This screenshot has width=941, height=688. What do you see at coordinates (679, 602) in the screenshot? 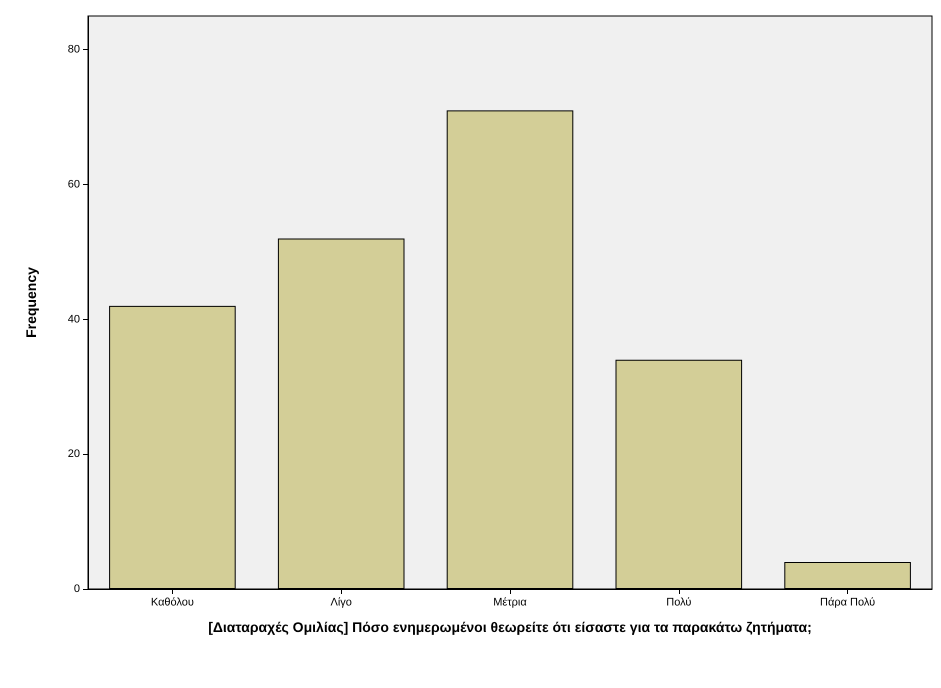
I see `x-tick-label: Πολύ` at bounding box center [679, 602].